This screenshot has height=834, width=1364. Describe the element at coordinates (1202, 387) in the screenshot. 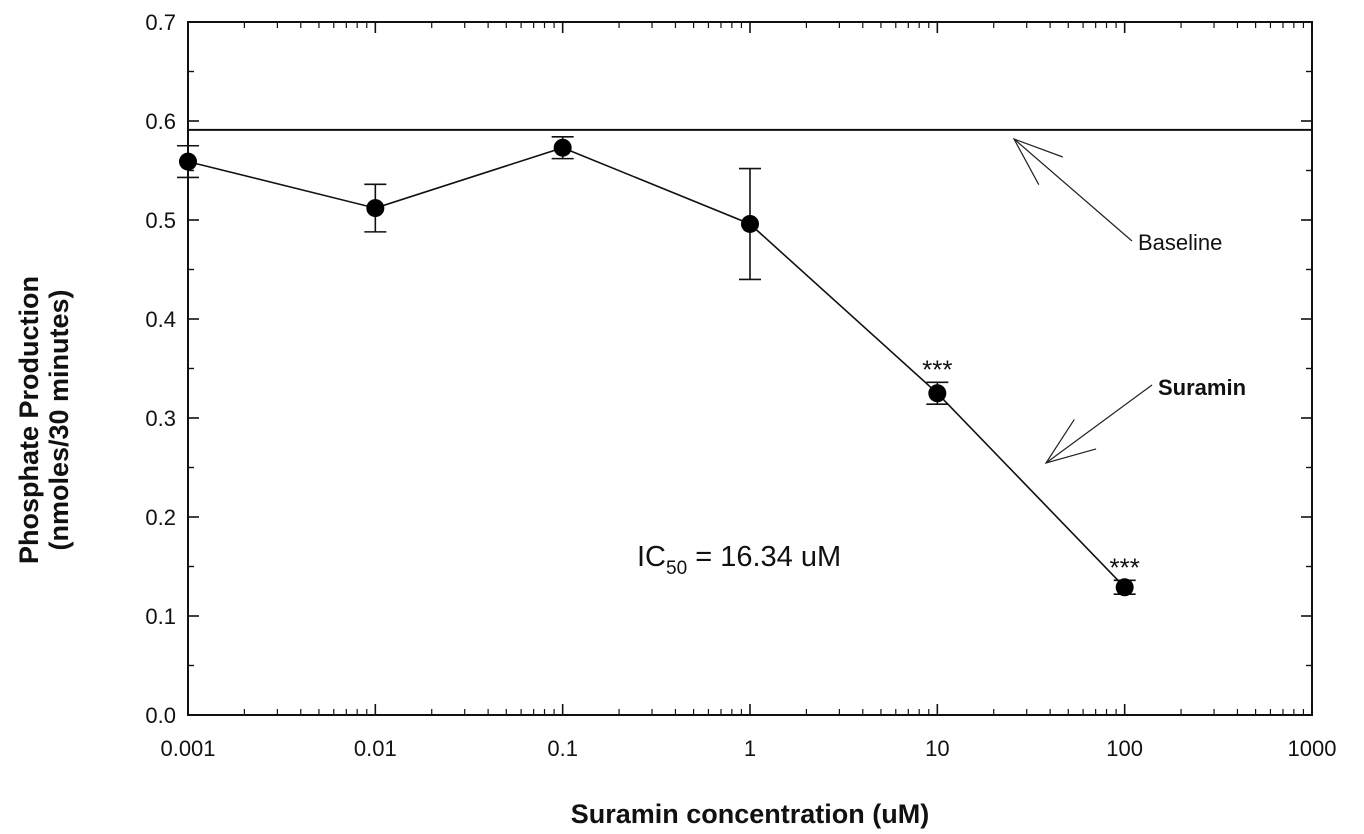

I see `suramin-label: Suramin` at that location.